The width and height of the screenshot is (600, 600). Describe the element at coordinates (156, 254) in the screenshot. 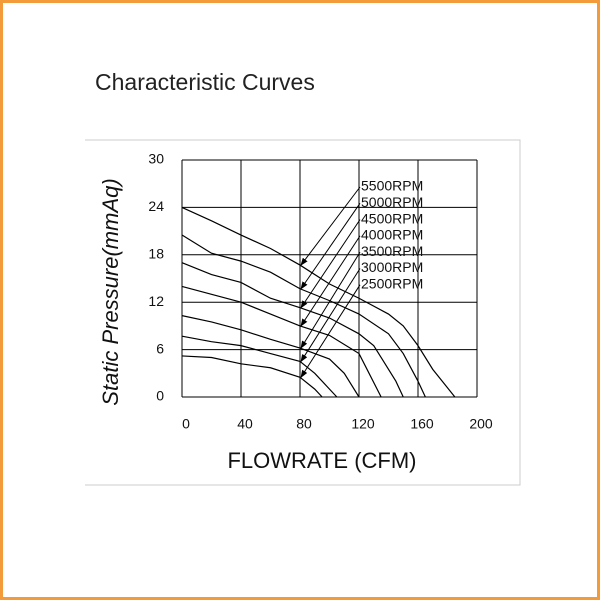

I see `y-tick-label: 18` at that location.